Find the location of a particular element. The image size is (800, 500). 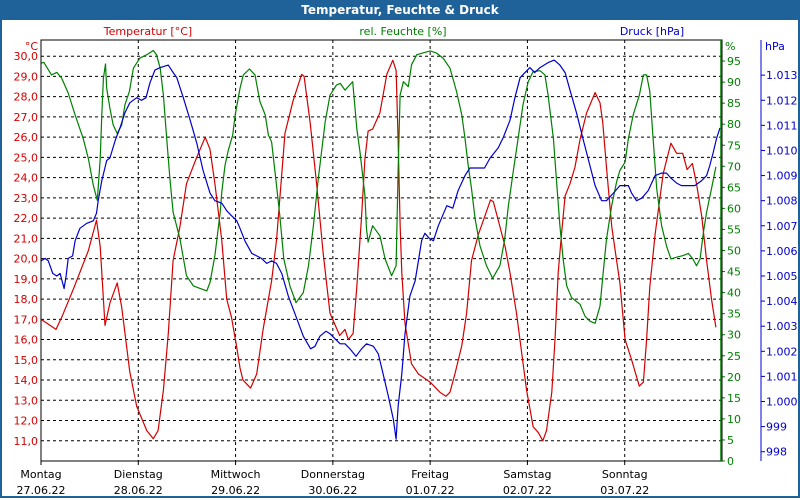

x-tick-day: Freitag is located at coordinates (430, 474).